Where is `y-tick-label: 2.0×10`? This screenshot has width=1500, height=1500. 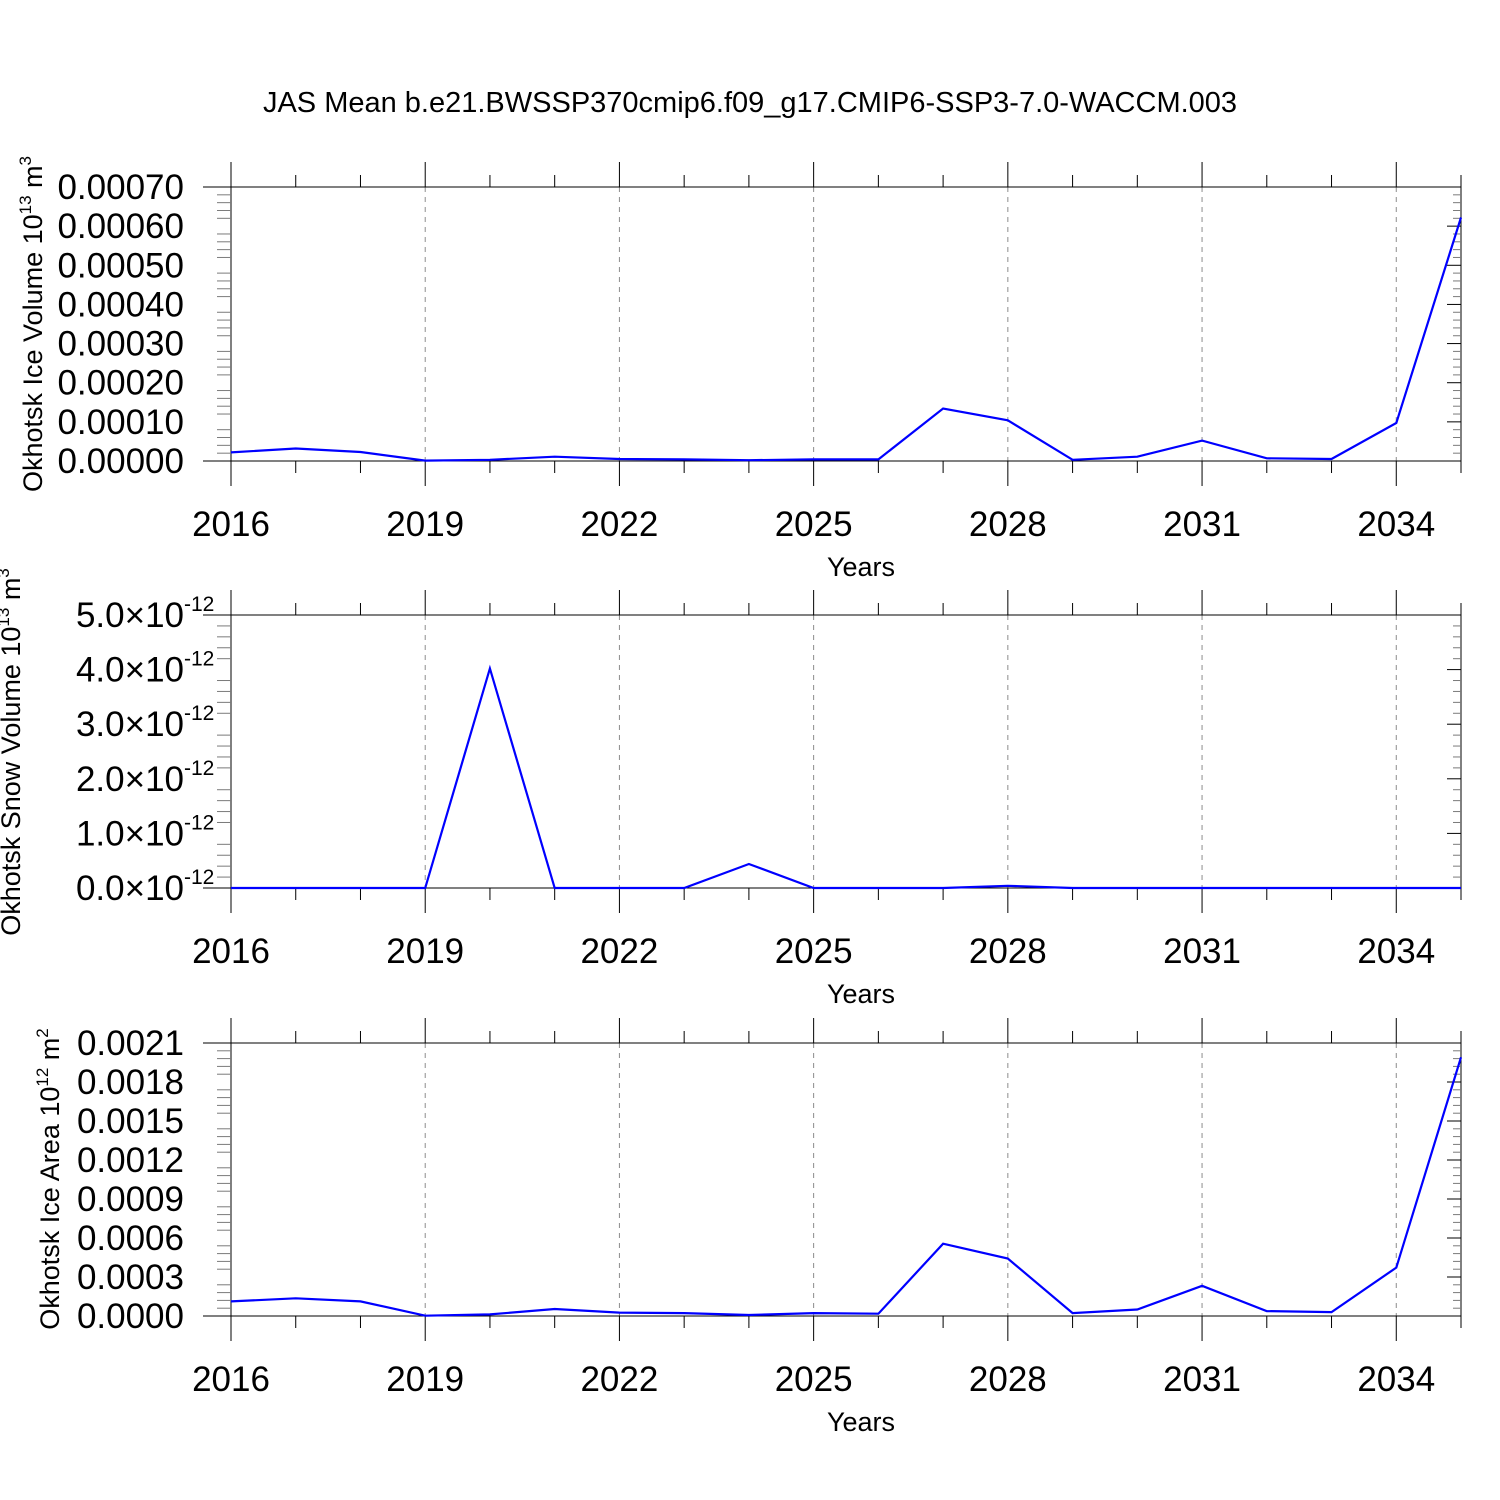
y-tick-label: 2.0×10 is located at coordinates (130, 779).